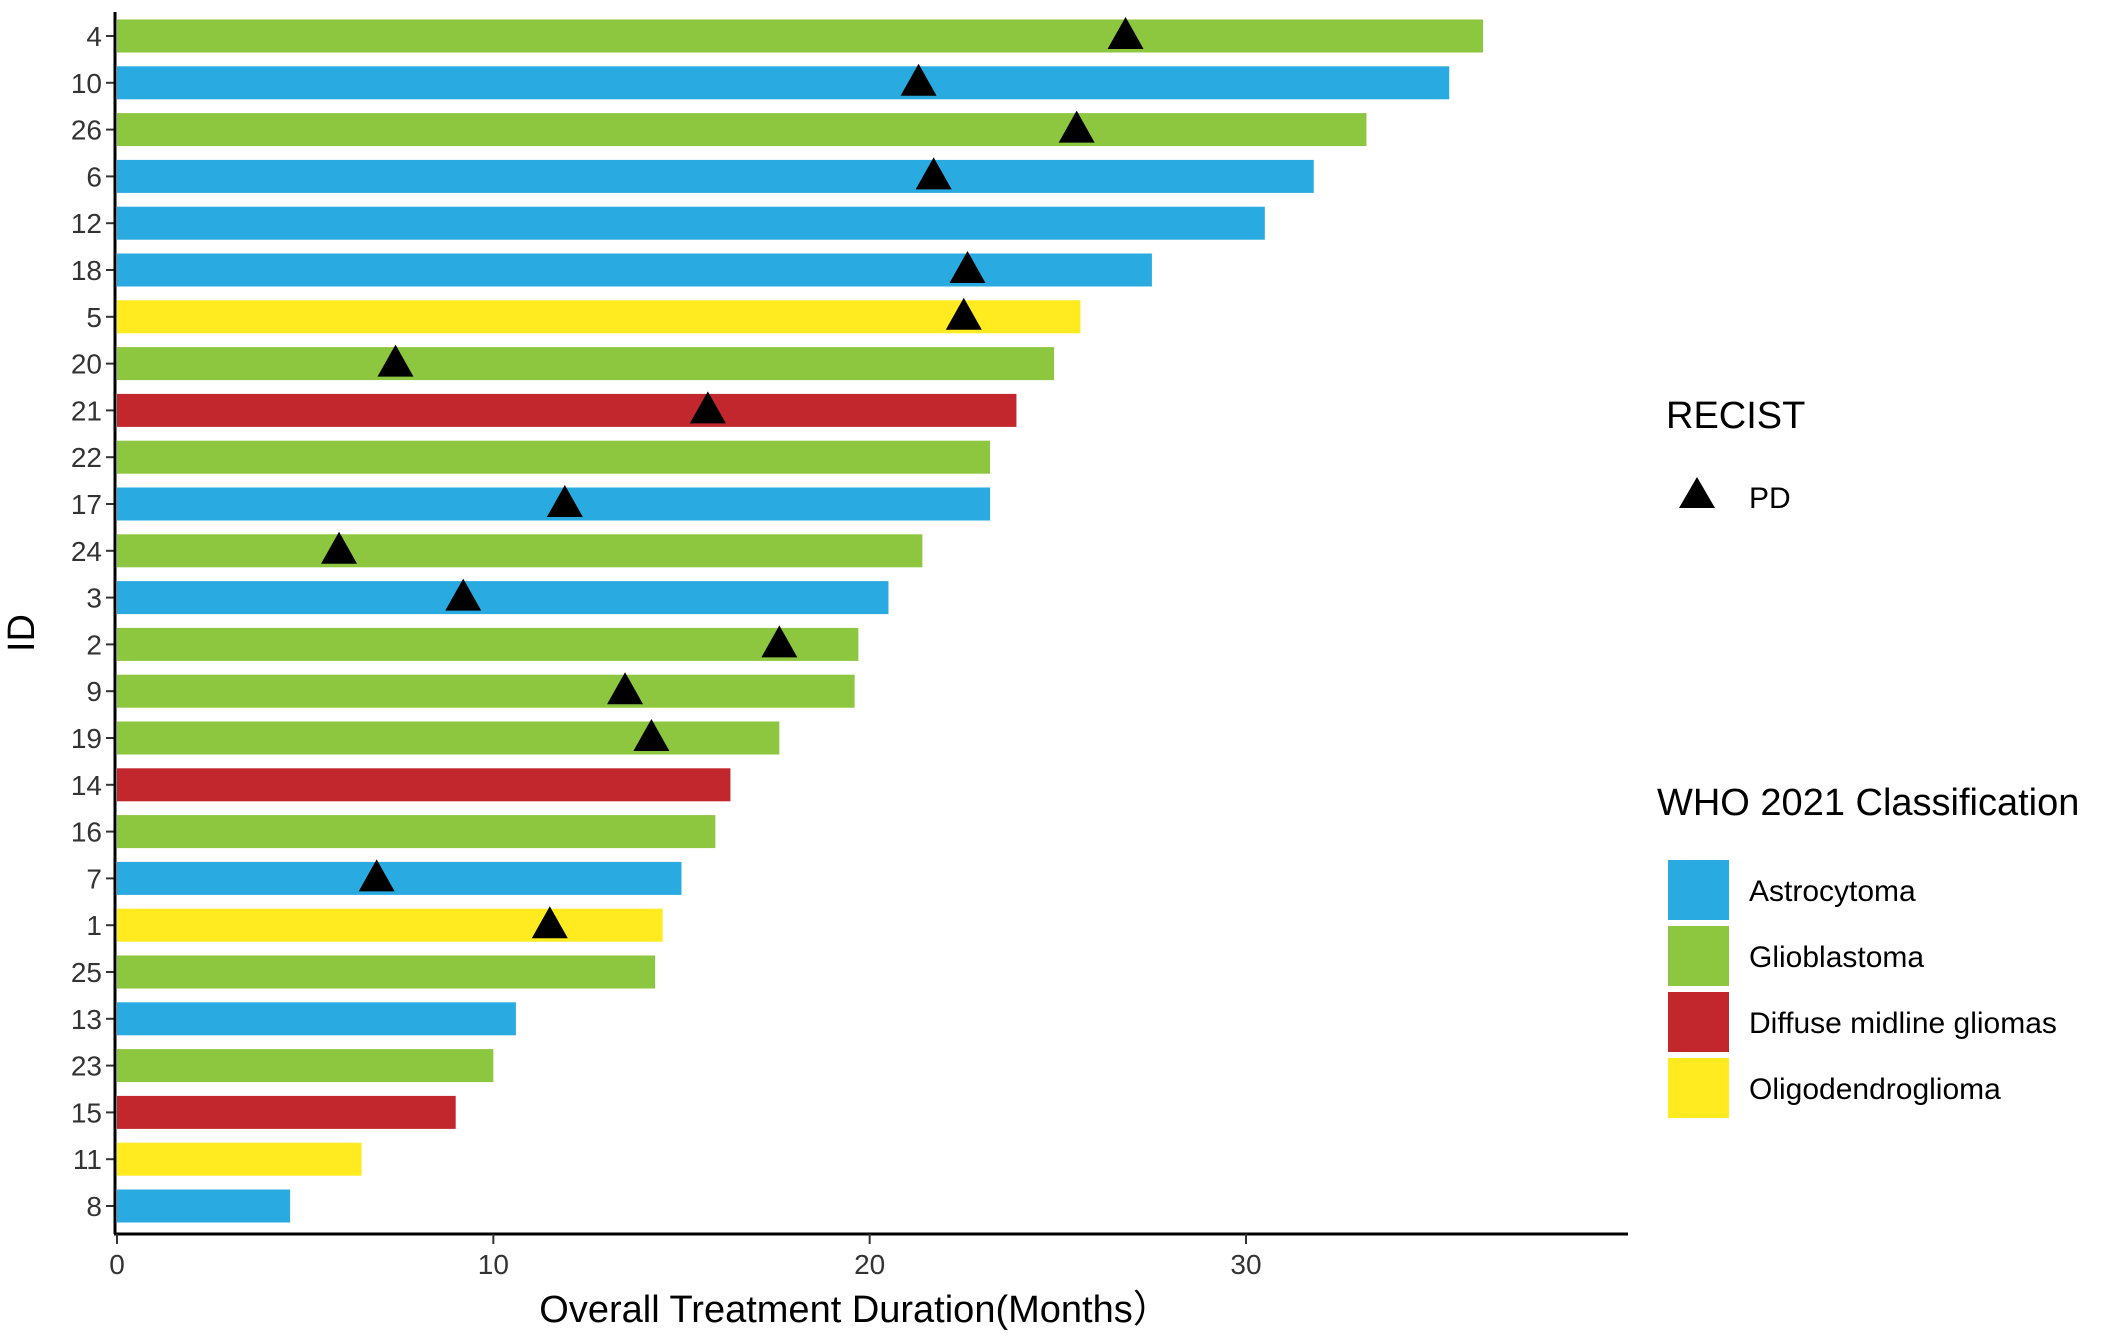 The width and height of the screenshot is (2128, 1342). What do you see at coordinates (1770, 498) in the screenshot?
I see `legend-pd-label: PD` at bounding box center [1770, 498].